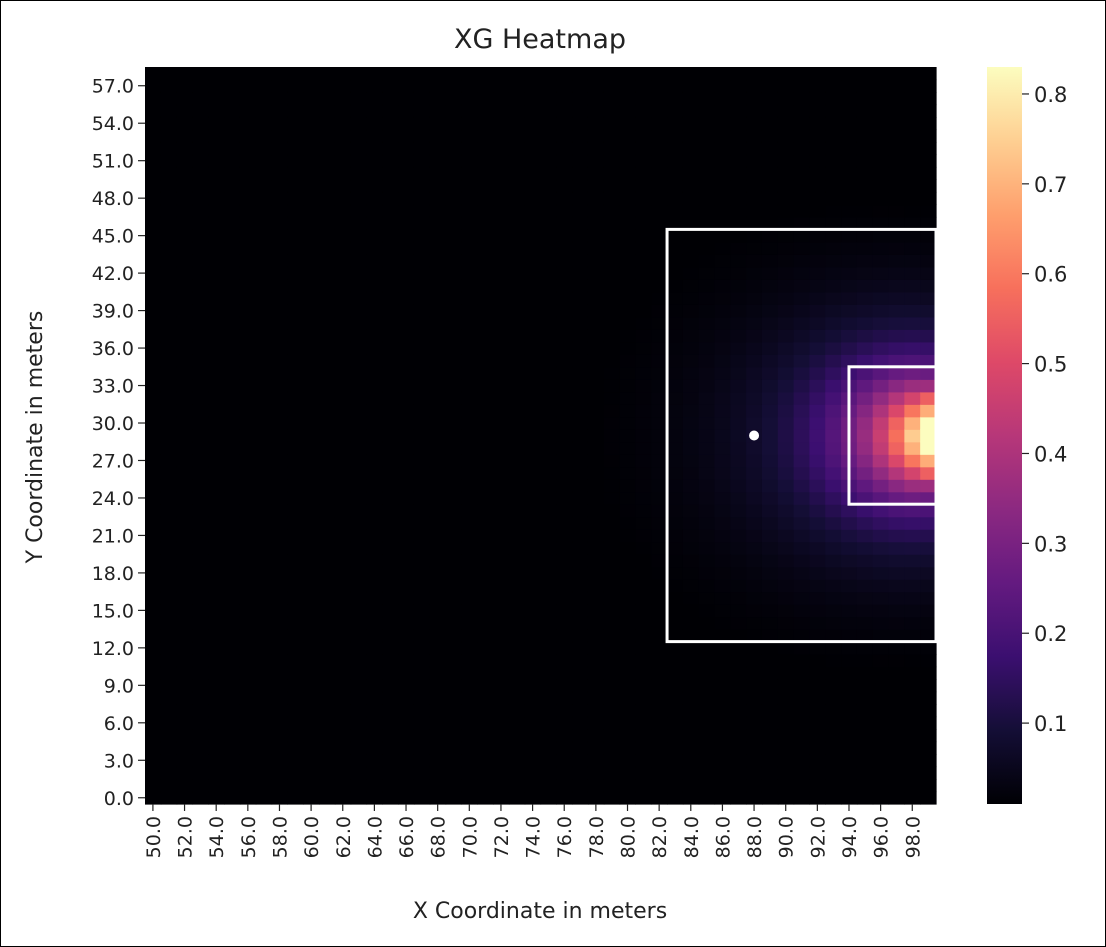 The width and height of the screenshot is (1106, 947). I want to click on colorbar-tick-label: 0.2, so click(1050, 634).